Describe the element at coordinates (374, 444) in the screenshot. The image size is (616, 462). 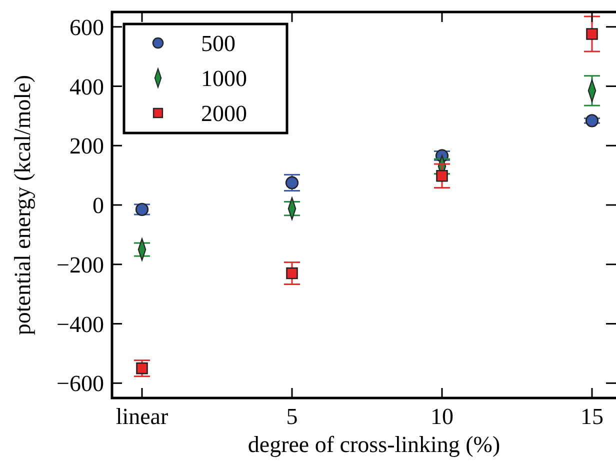
I see `x-axis-title: degree of cross-linking (%)` at that location.